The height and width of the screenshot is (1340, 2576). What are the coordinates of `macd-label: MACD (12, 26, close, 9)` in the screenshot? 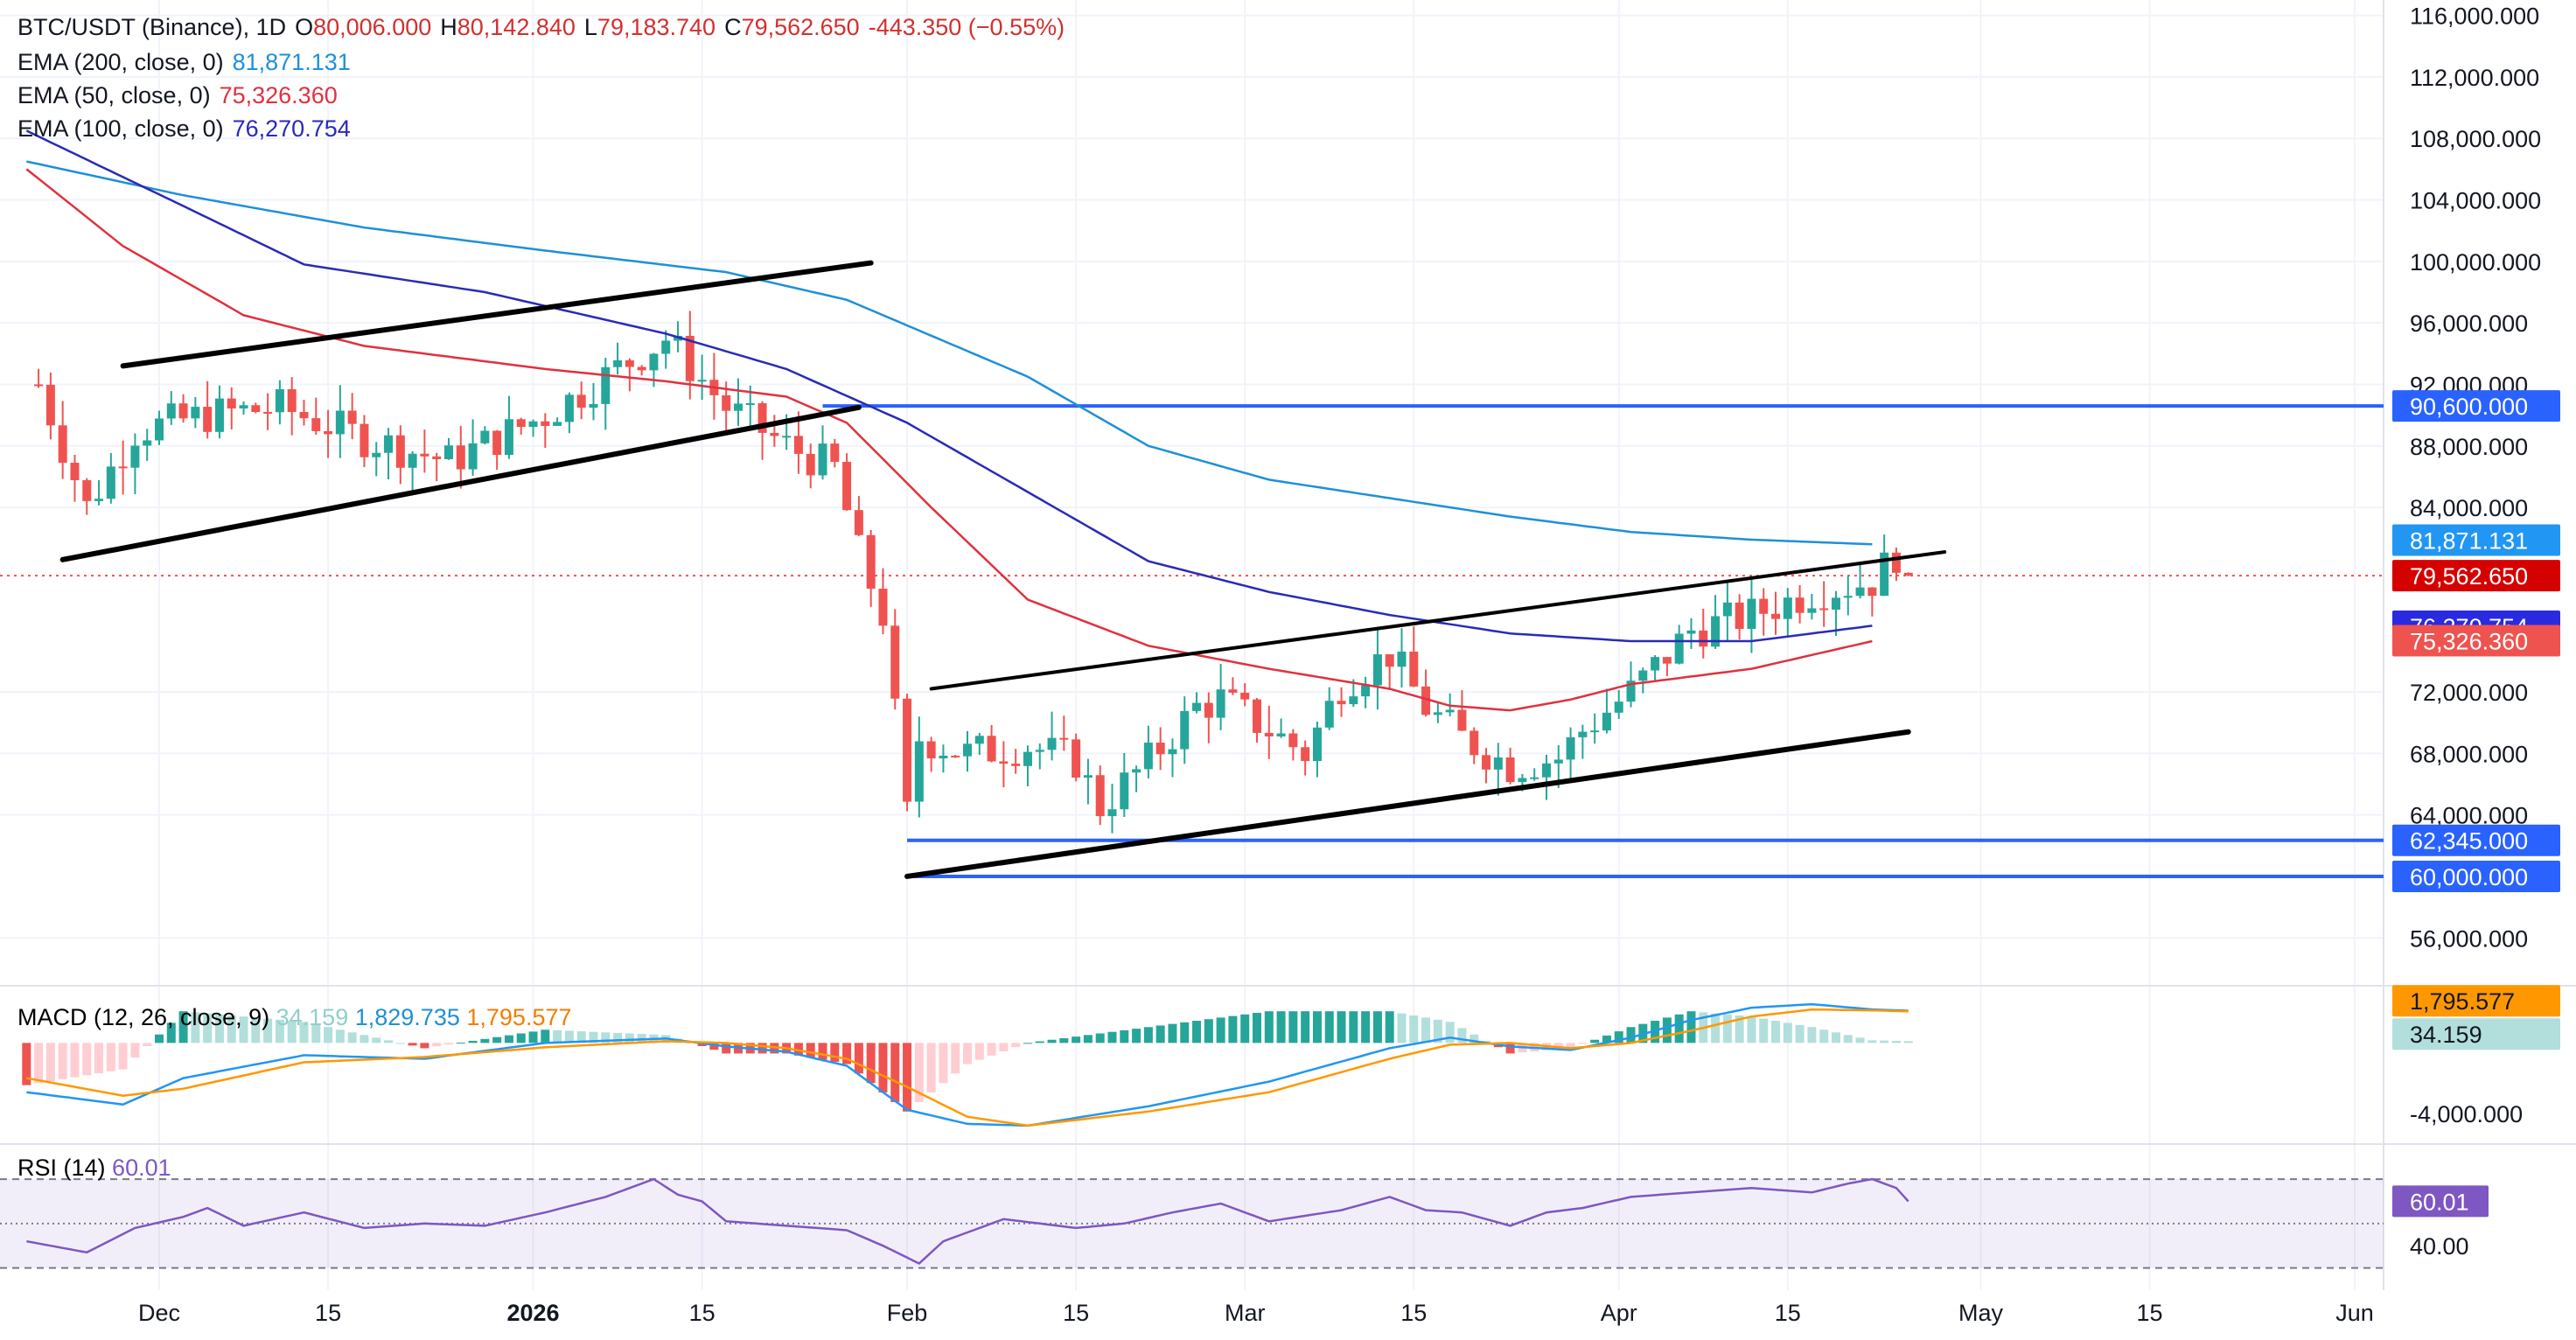 It's located at (143, 1017).